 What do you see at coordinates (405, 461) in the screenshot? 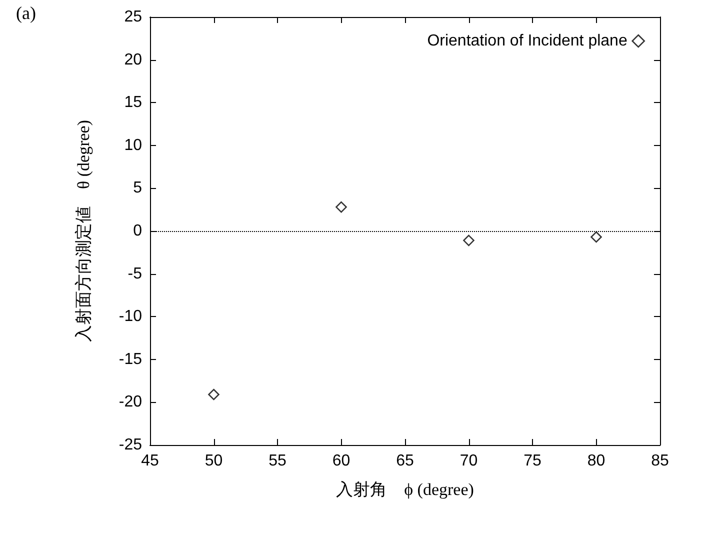
I see `x-tick-label: 65` at bounding box center [405, 461].